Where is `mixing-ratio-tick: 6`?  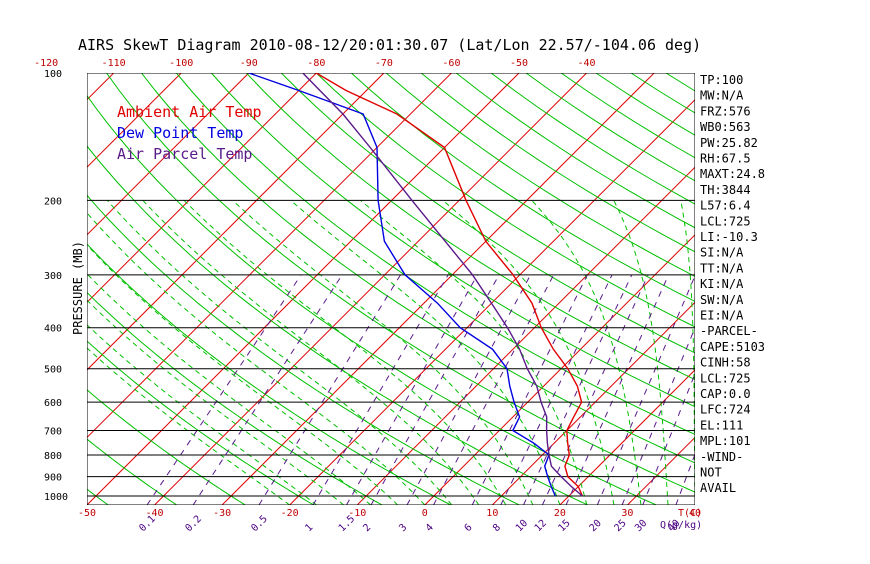 mixing-ratio-tick: 6 is located at coordinates (469, 528).